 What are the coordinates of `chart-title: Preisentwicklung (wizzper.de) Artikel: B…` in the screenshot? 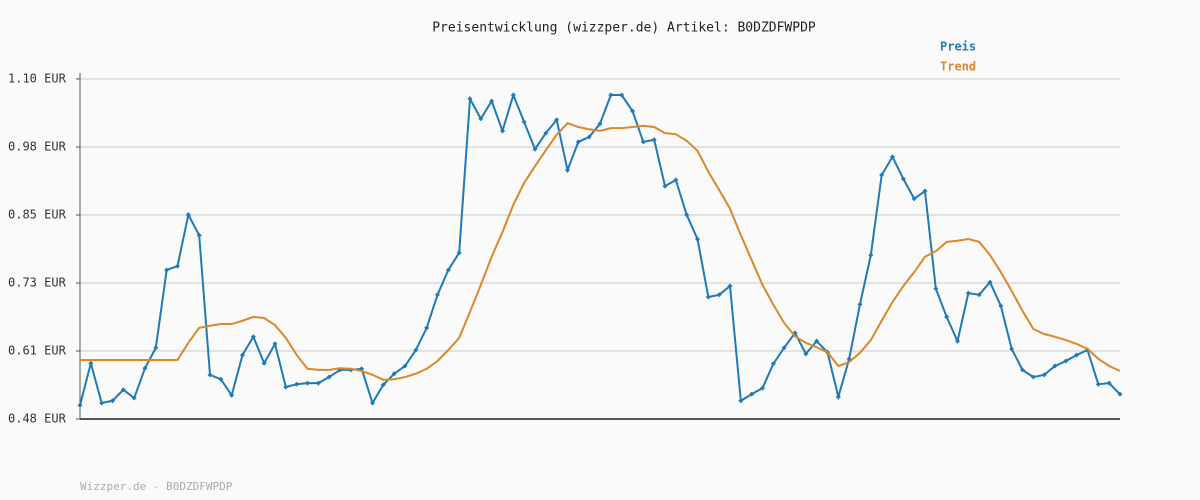 It's located at (624, 28).